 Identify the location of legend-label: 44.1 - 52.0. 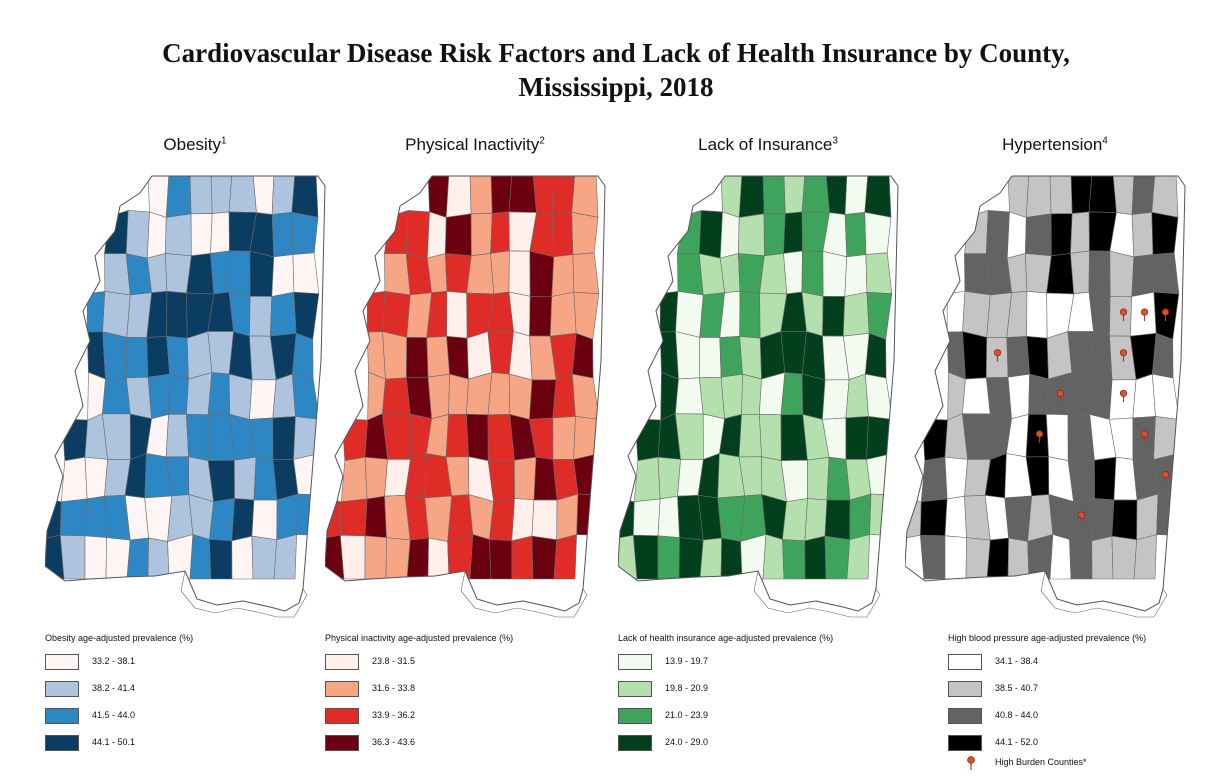
(1017, 742).